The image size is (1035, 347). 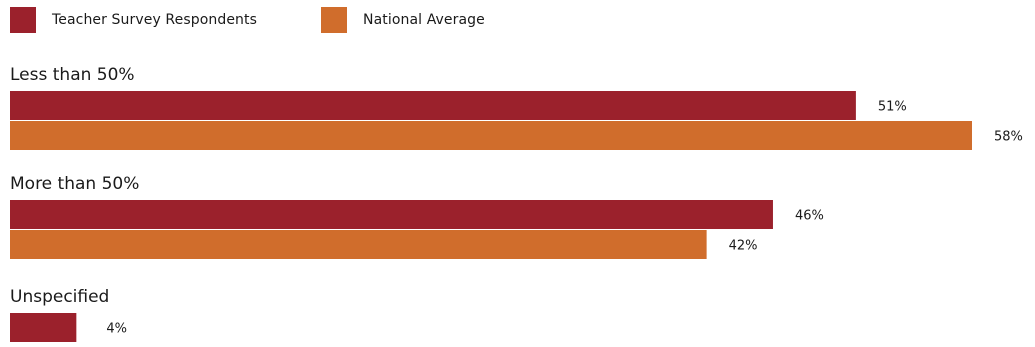 What do you see at coordinates (72, 75) in the screenshot?
I see `category-label: Less than 50%` at bounding box center [72, 75].